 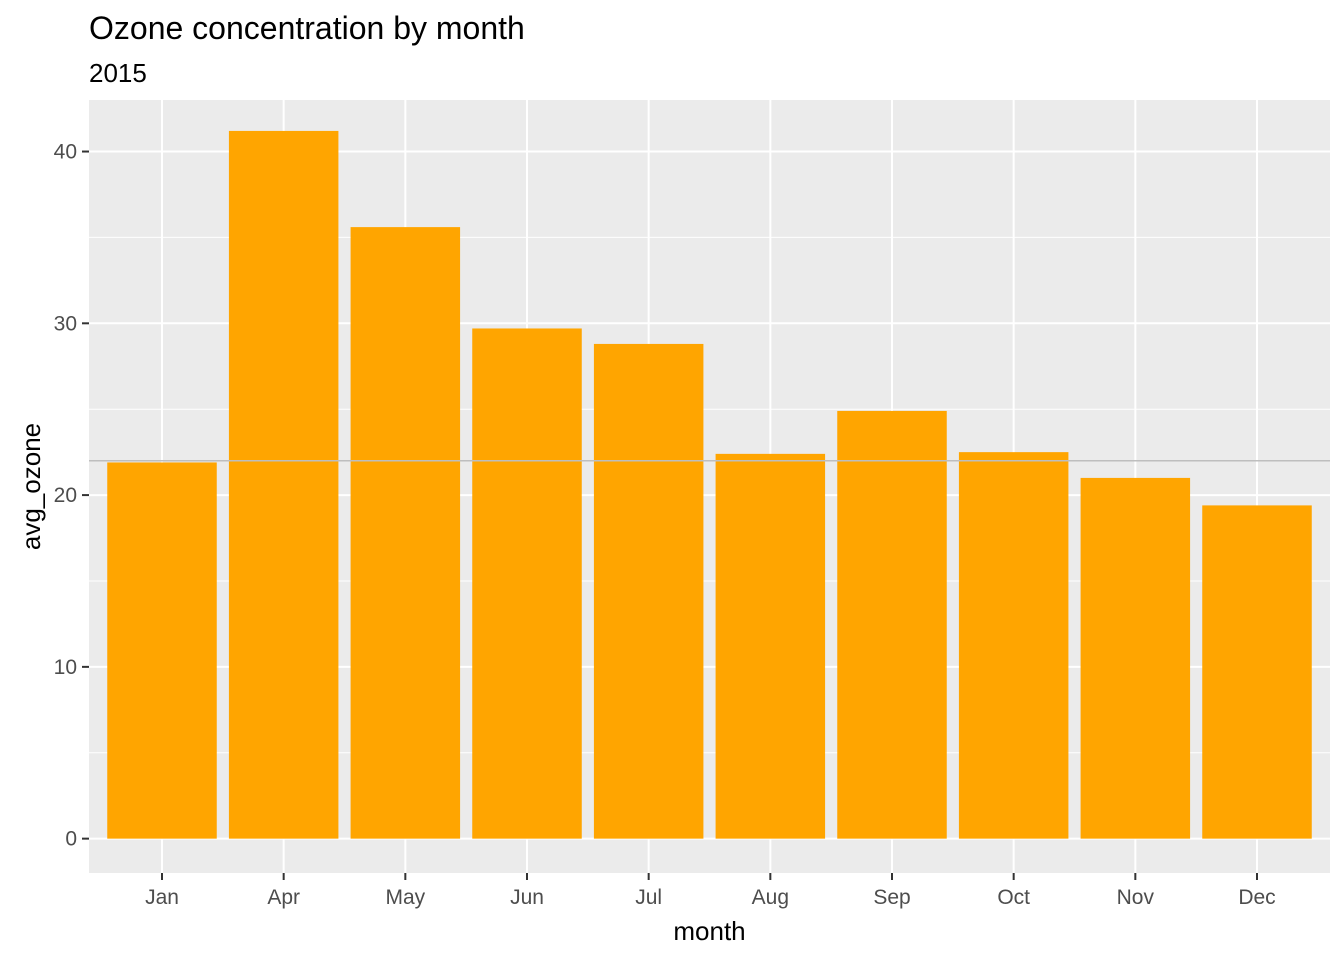 I want to click on x-tick-label: Dec, so click(x=1256, y=897).